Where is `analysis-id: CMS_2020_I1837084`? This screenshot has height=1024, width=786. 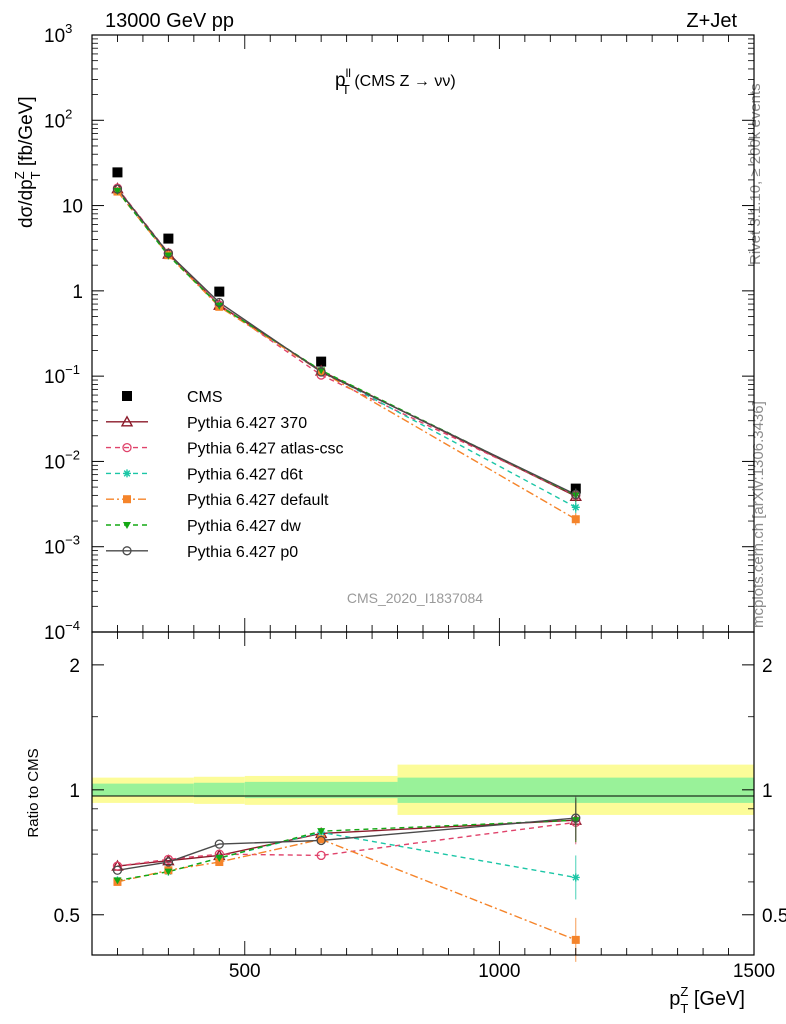 analysis-id: CMS_2020_I1837084 is located at coordinates (415, 598).